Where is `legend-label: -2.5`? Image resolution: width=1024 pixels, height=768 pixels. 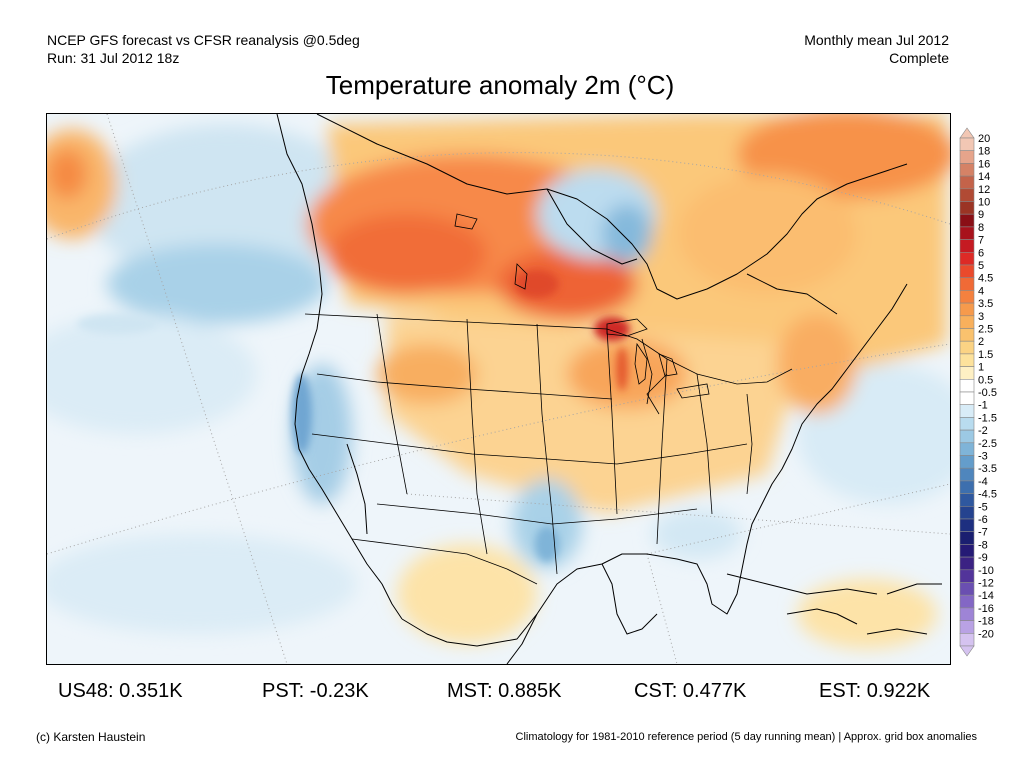 legend-label: -2.5 is located at coordinates (987, 444).